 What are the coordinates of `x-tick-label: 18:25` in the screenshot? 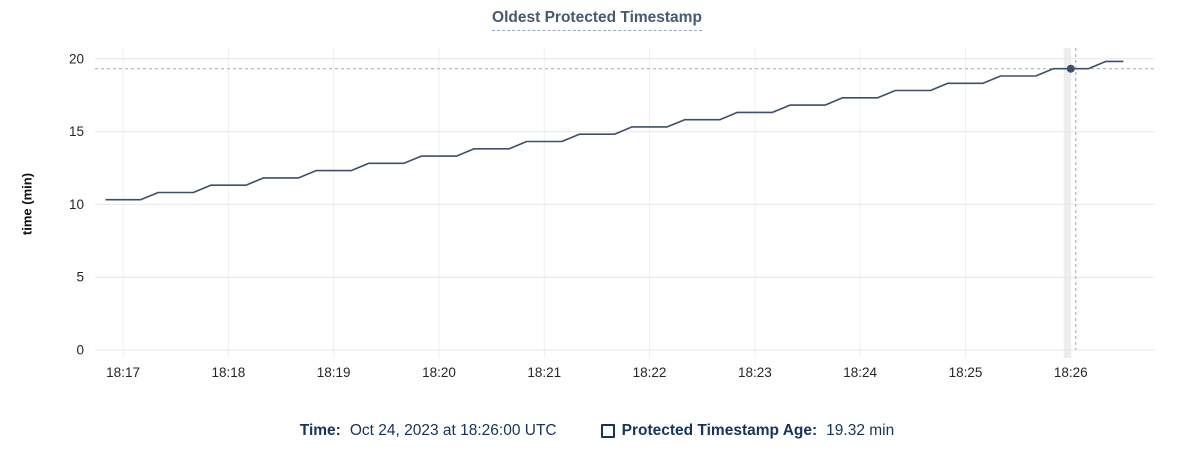 It's located at (966, 372).